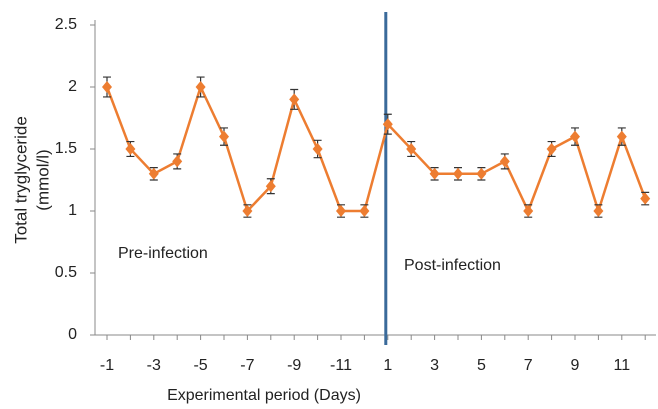 The width and height of the screenshot is (658, 409). Describe the element at coordinates (341, 365) in the screenshot. I see `x-tick-label: -11` at that location.